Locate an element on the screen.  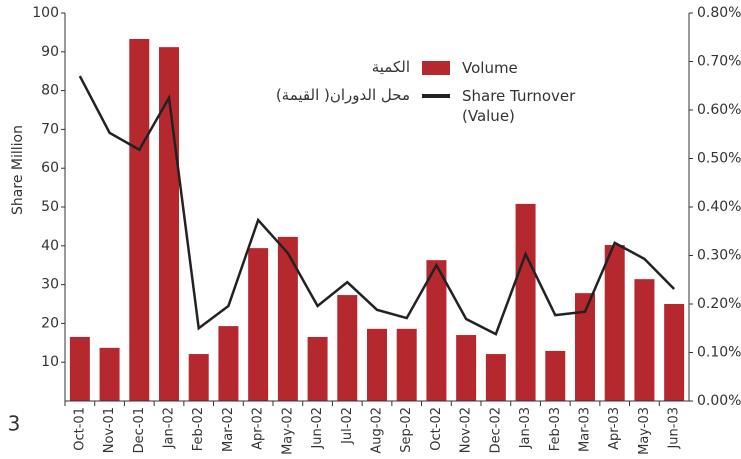
y-tick-label: 20 is located at coordinates (50, 323).